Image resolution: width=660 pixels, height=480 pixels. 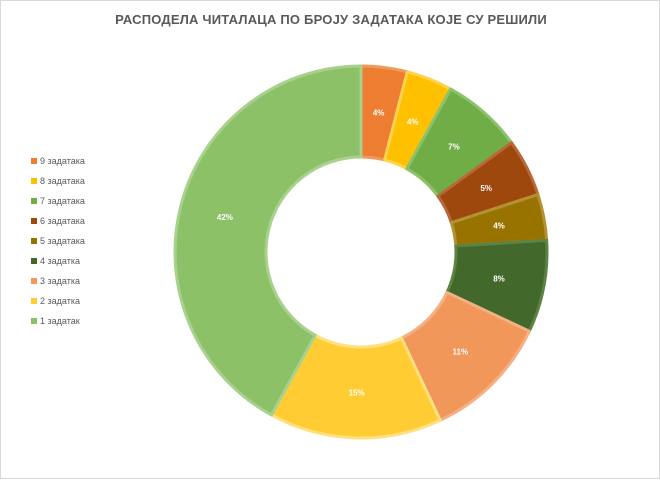 What do you see at coordinates (225, 217) in the screenshot?
I see `slice-data-label: 42%` at bounding box center [225, 217].